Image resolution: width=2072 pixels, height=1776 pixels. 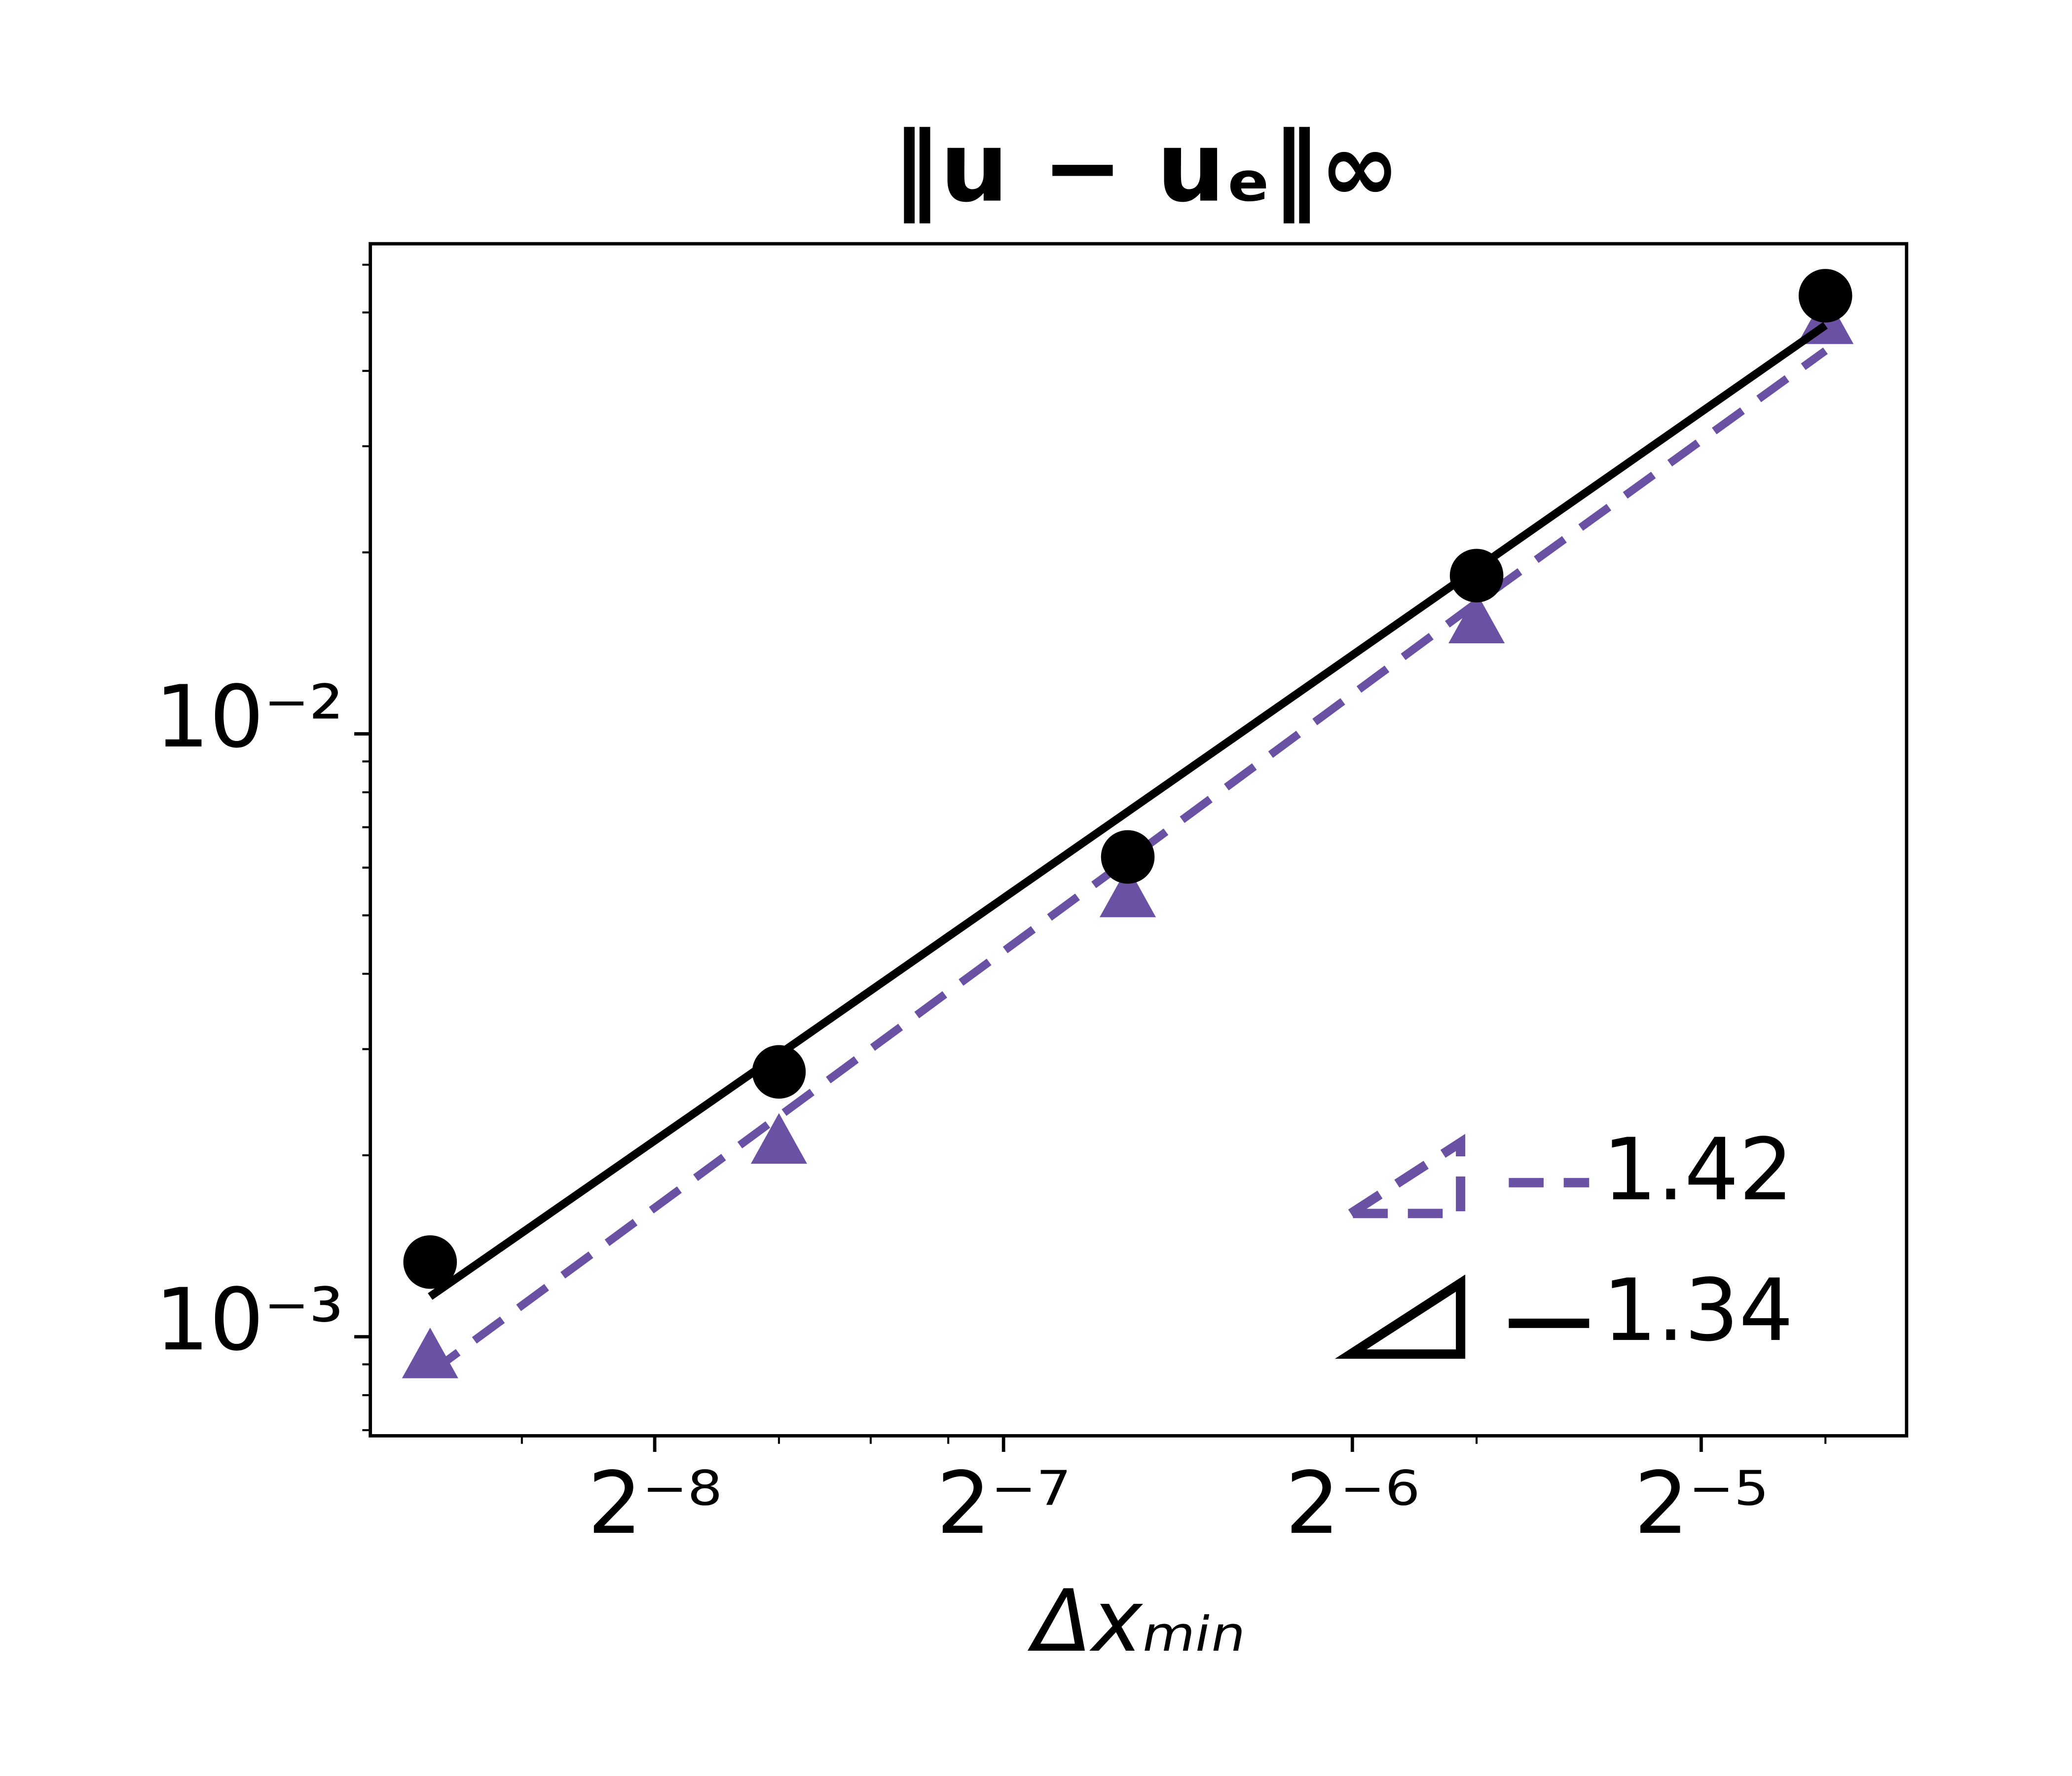 I want to click on legend-label: 1.34, so click(x=1698, y=1310).